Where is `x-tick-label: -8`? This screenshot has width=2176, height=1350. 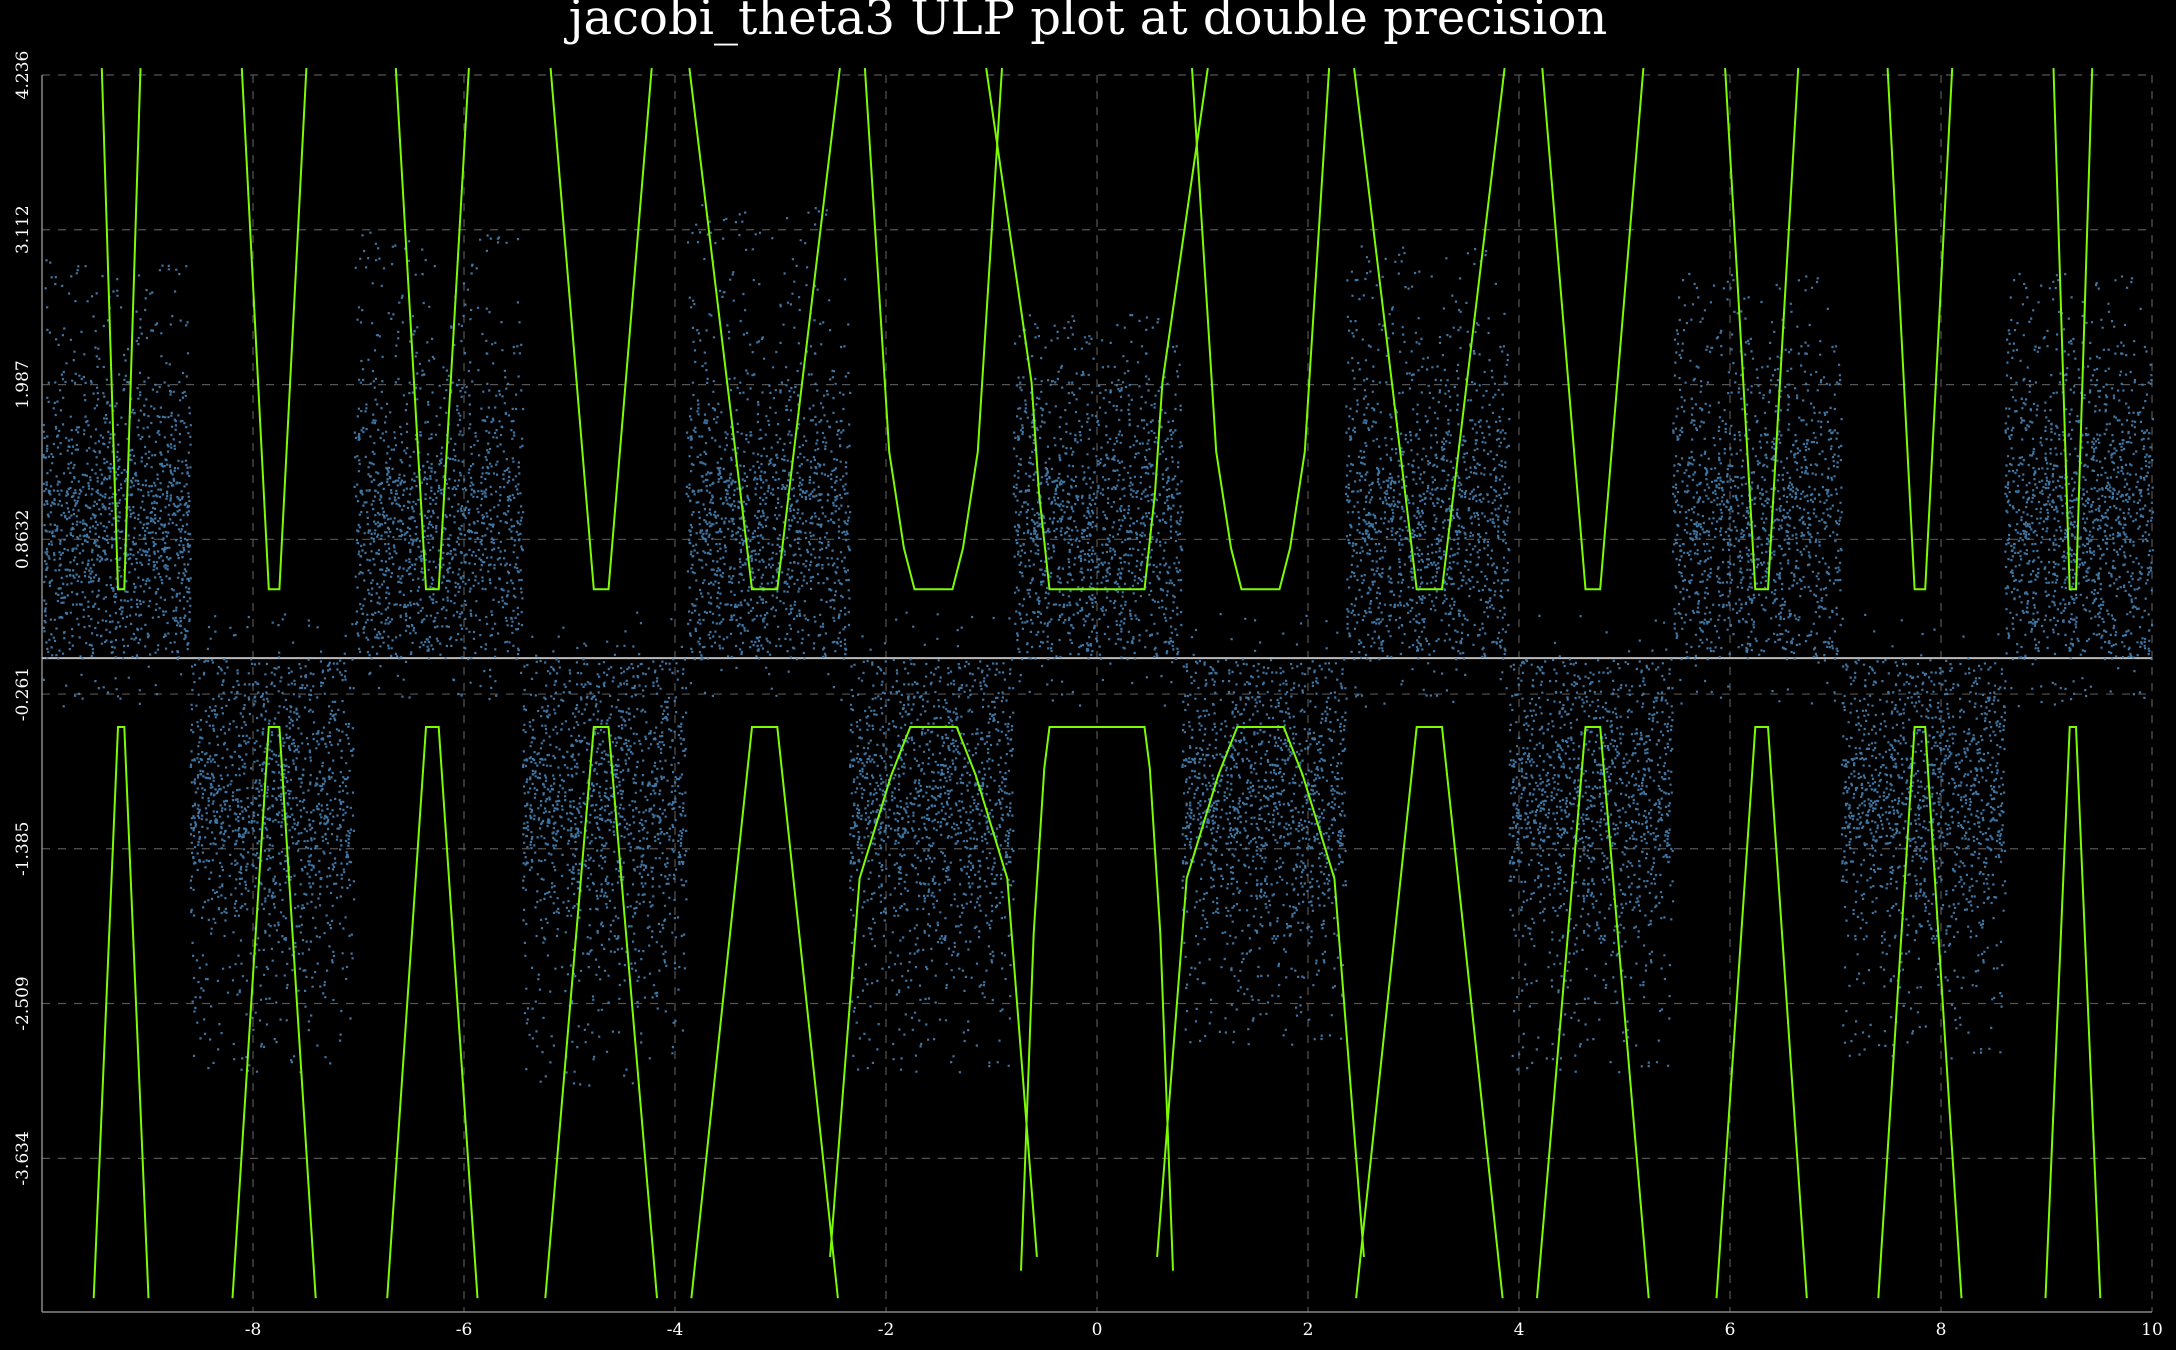
x-tick-label: -8 is located at coordinates (253, 1330).